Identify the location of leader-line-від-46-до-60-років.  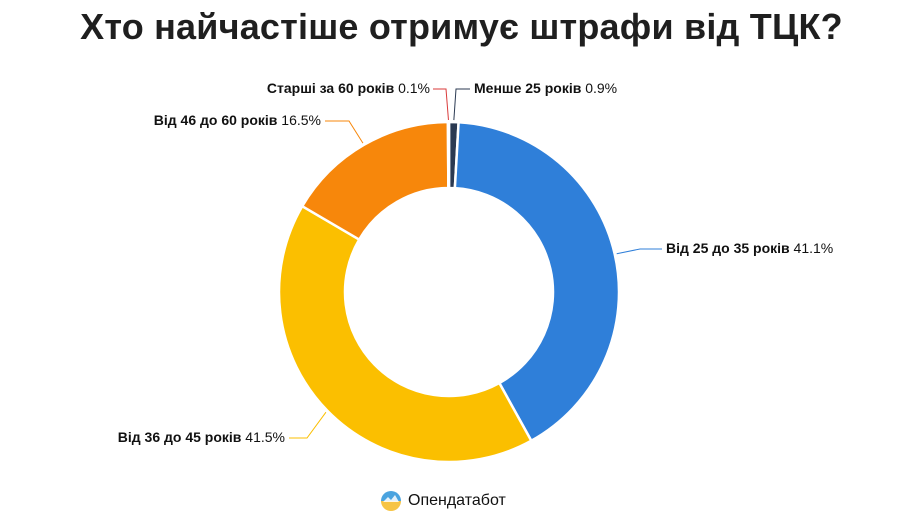
(344, 132).